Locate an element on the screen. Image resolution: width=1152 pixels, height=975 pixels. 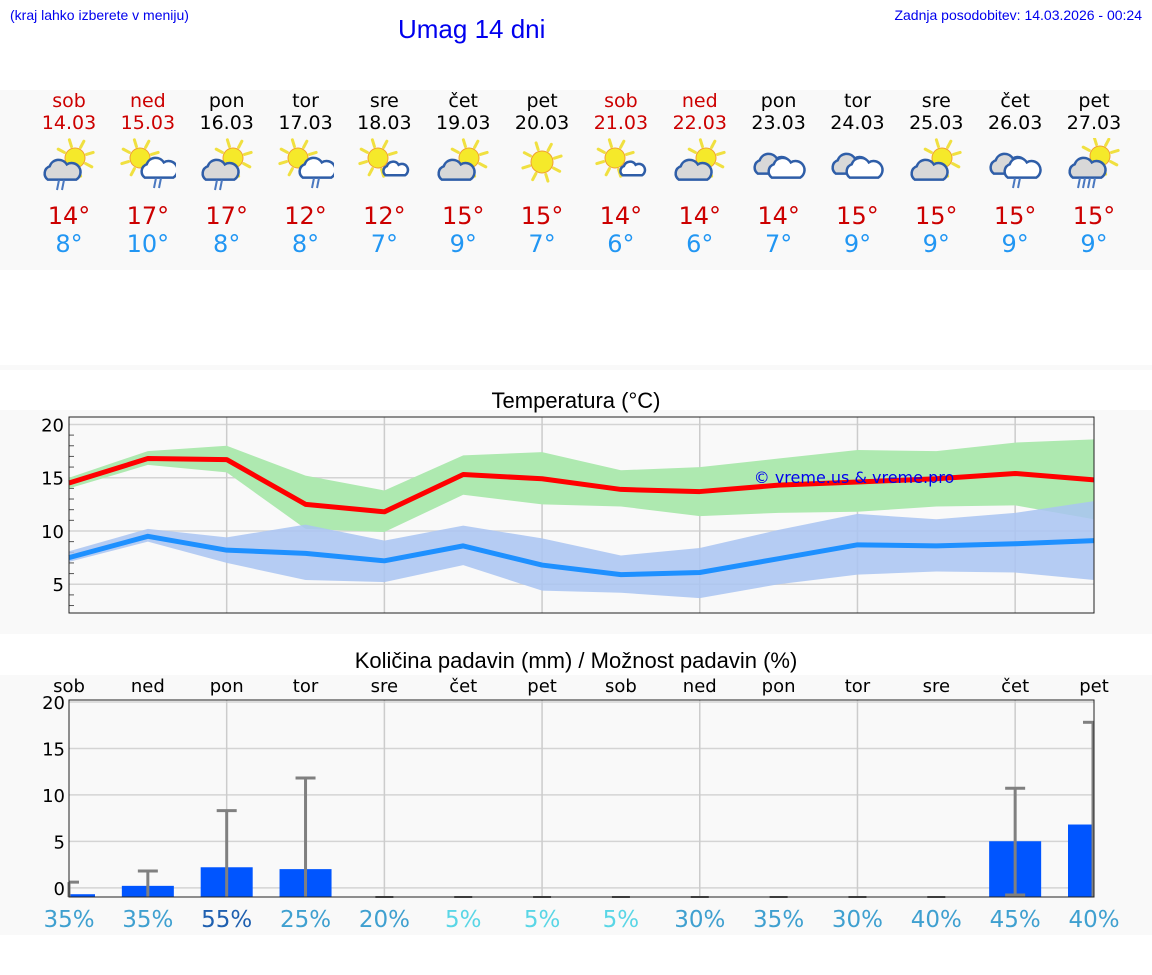
precip-probability: 25% is located at coordinates (305, 920).